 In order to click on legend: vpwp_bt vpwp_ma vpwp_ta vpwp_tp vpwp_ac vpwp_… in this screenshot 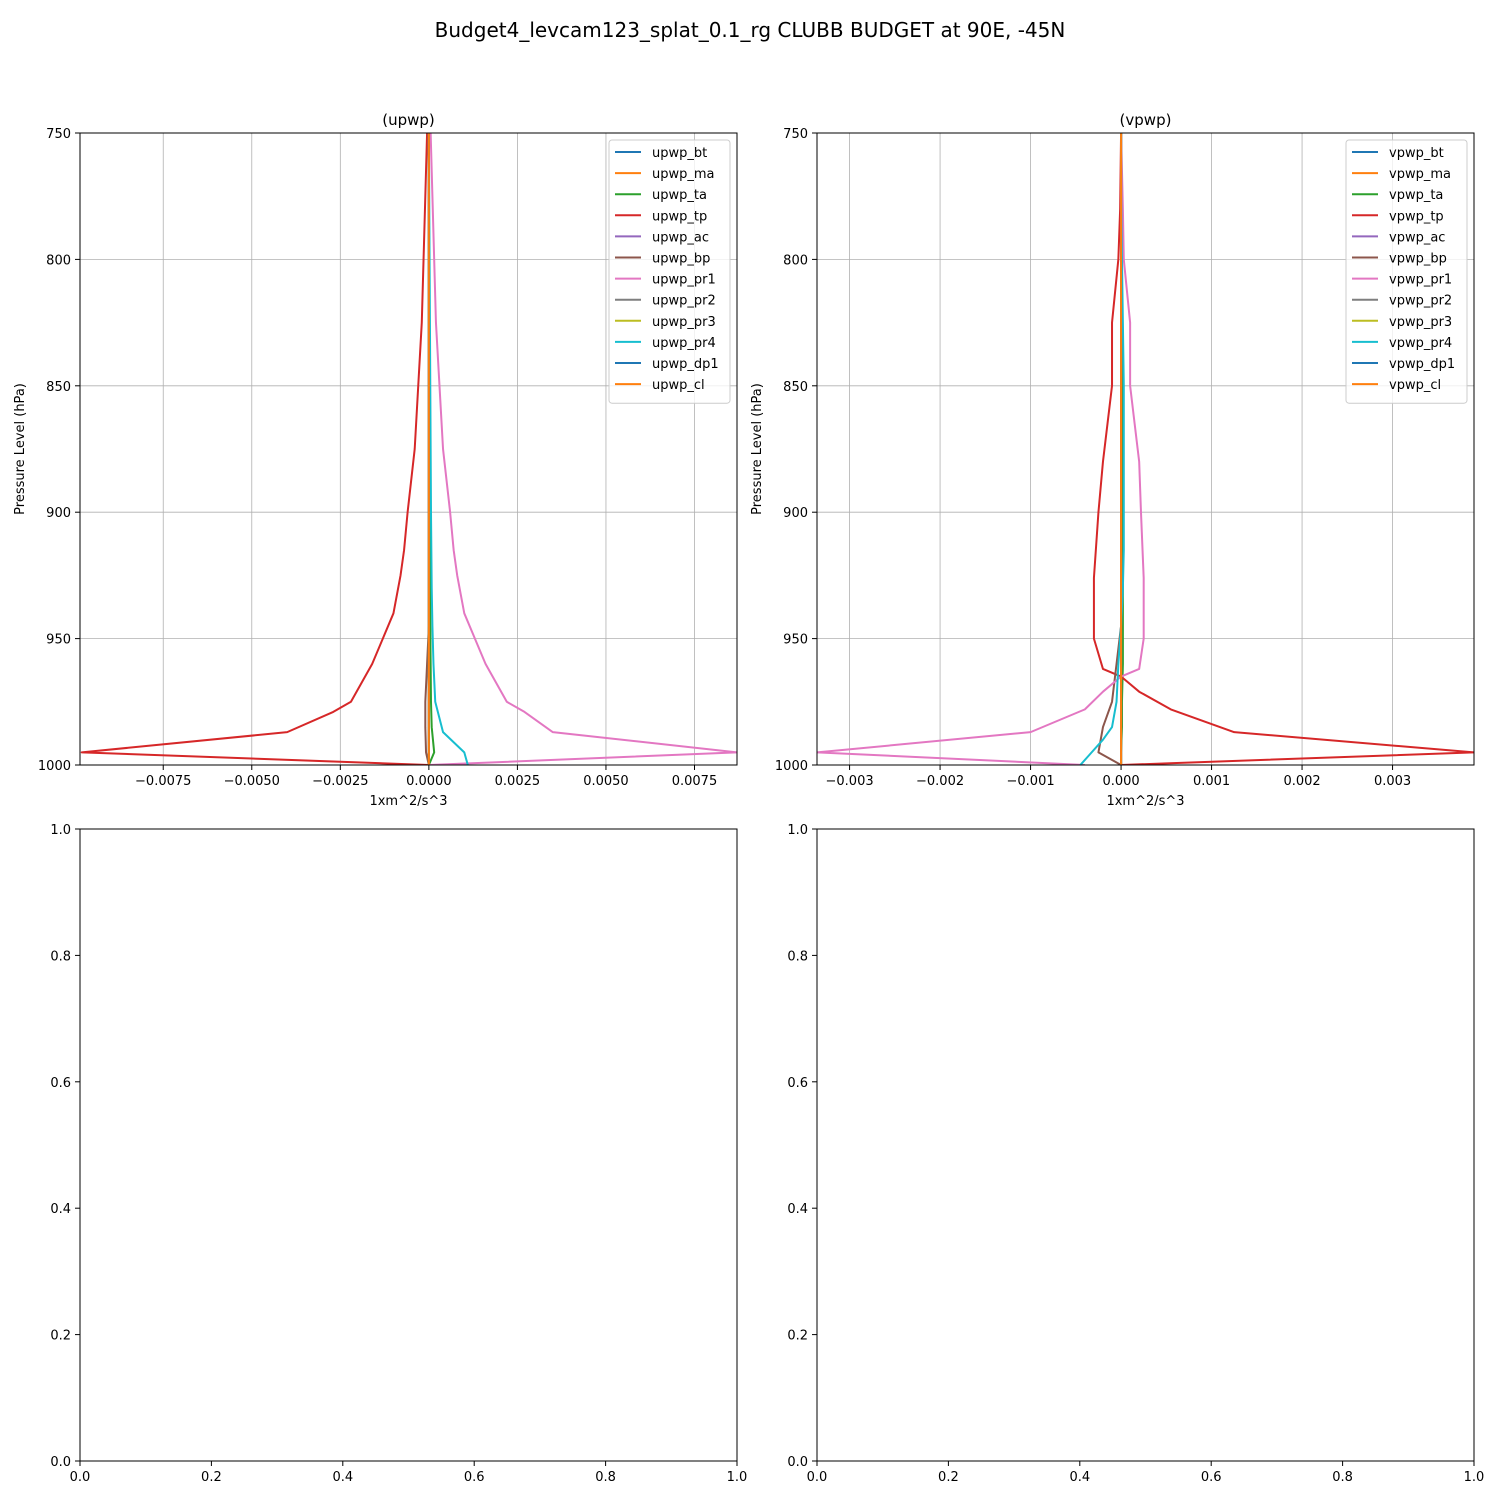, I will do `click(1406, 271)`.